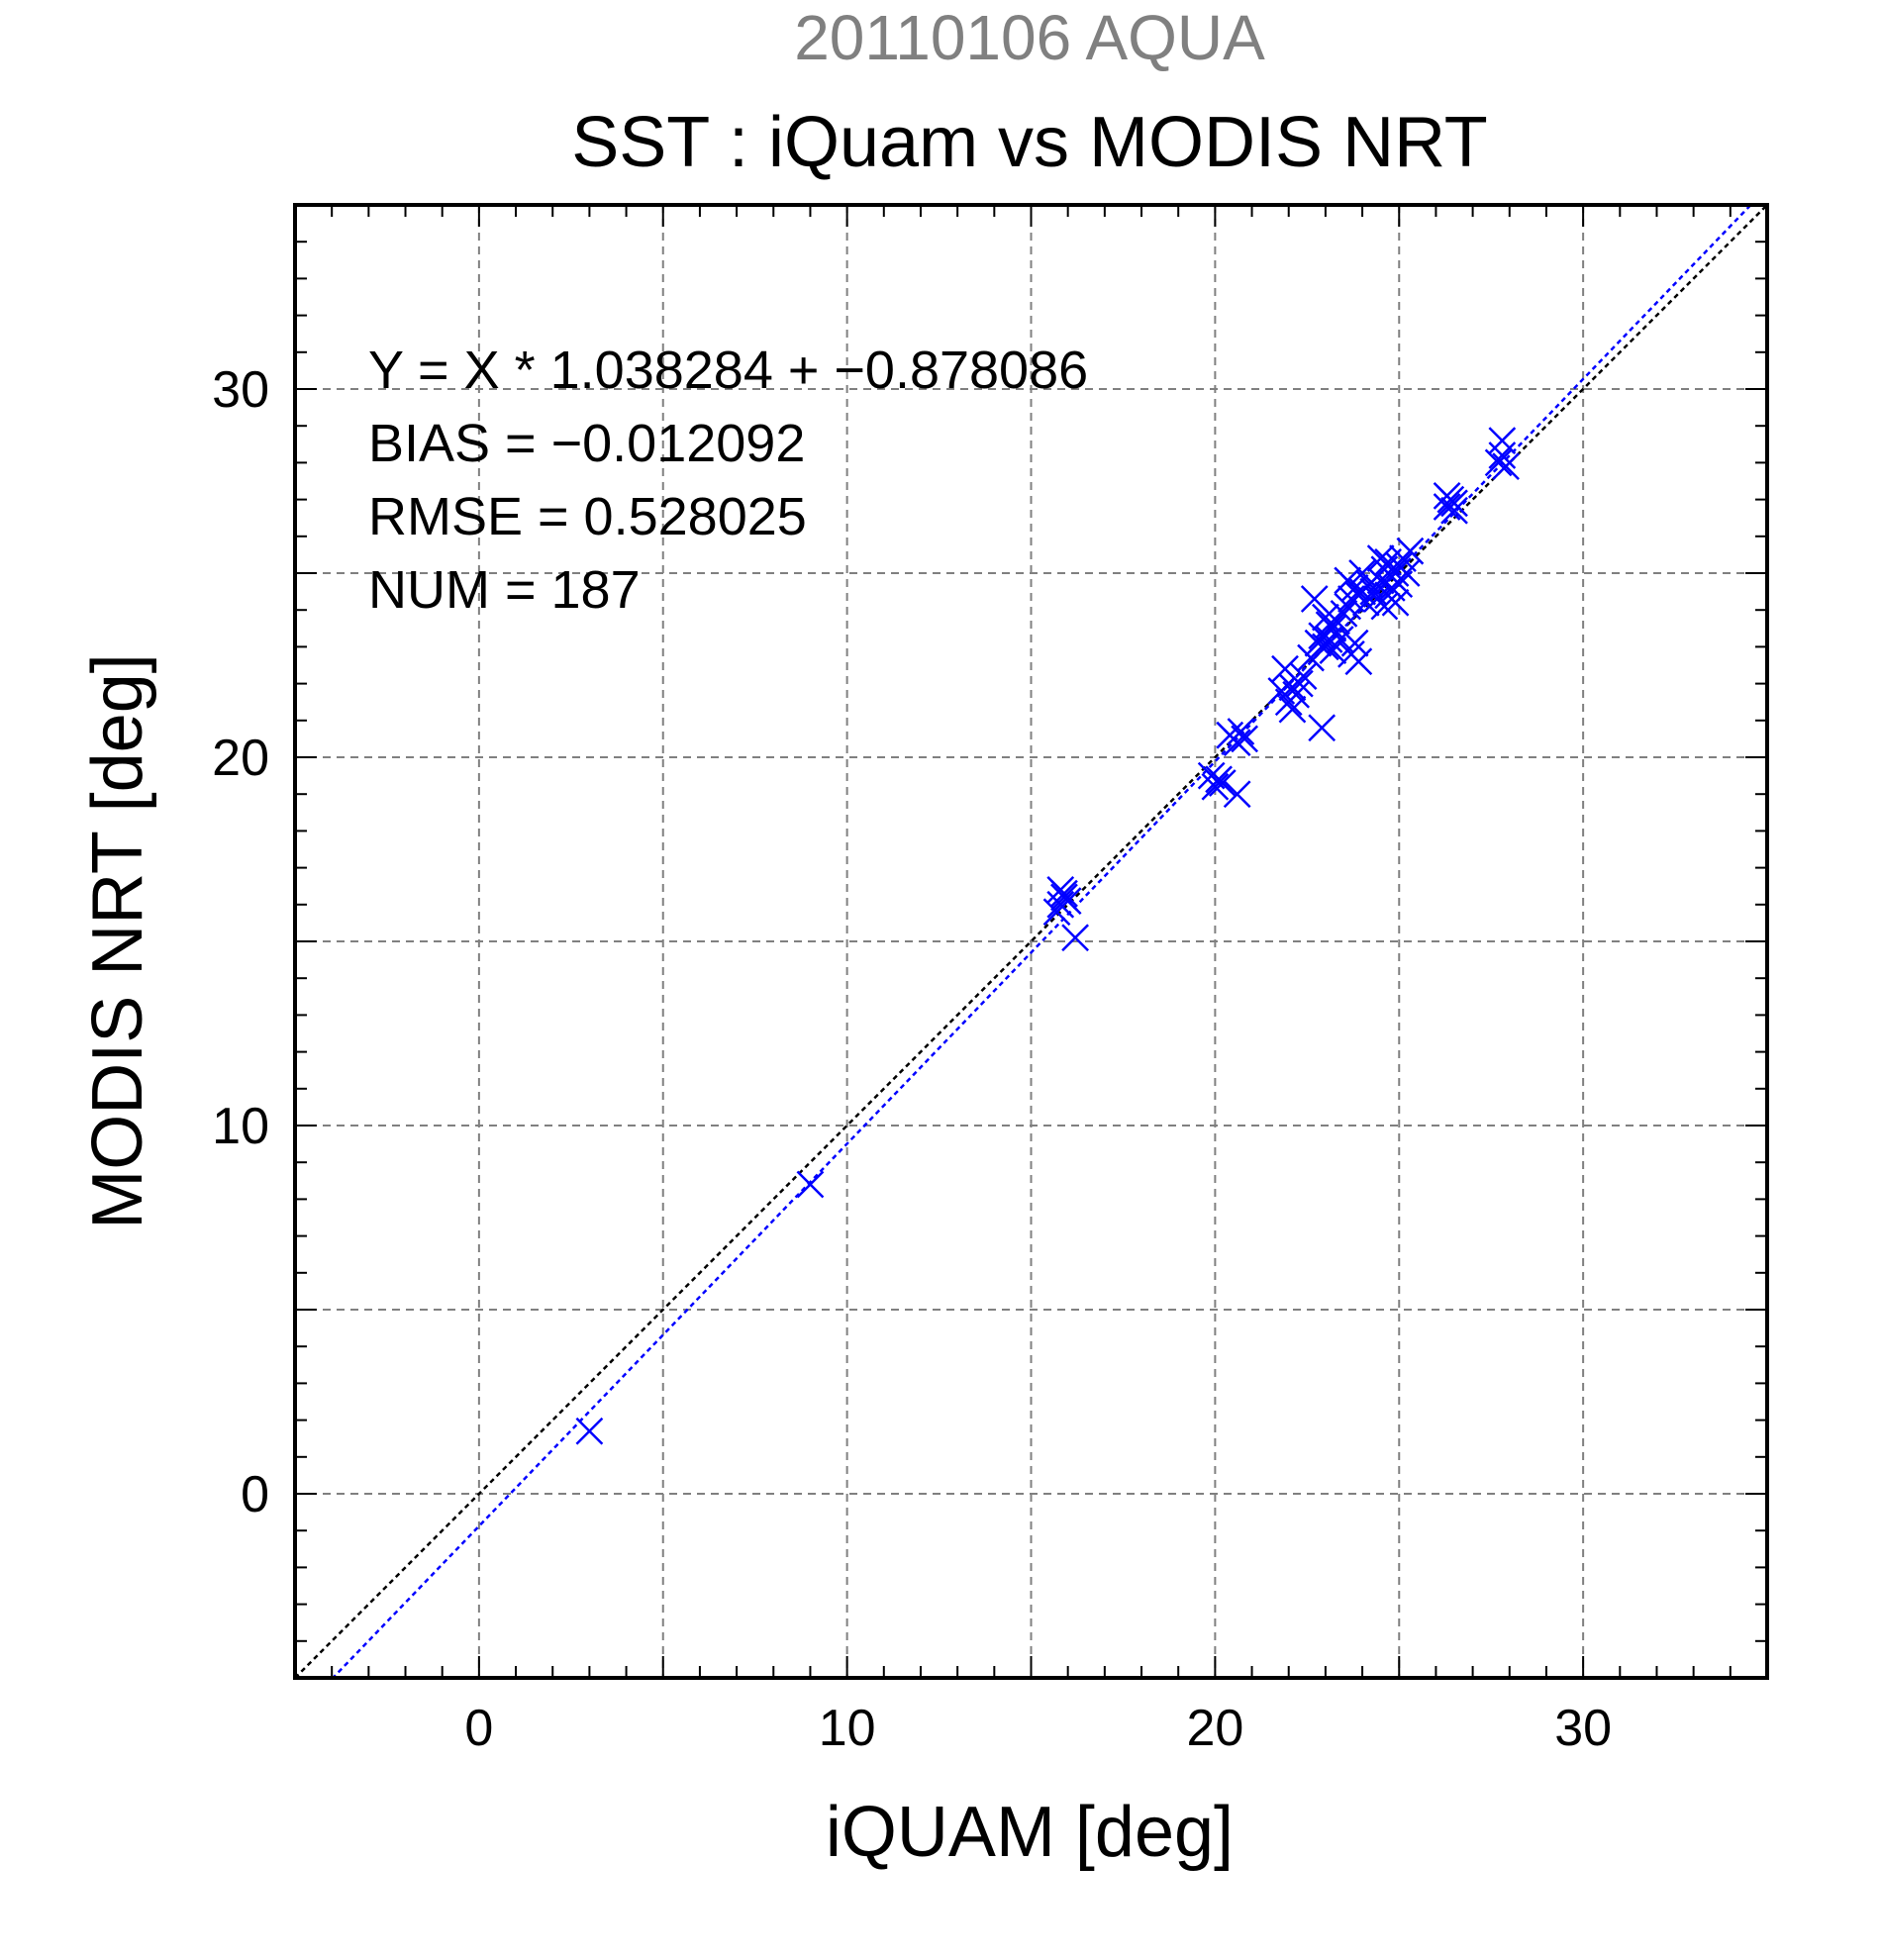  I want to click on y-tick-label: 0, so click(255, 1494).